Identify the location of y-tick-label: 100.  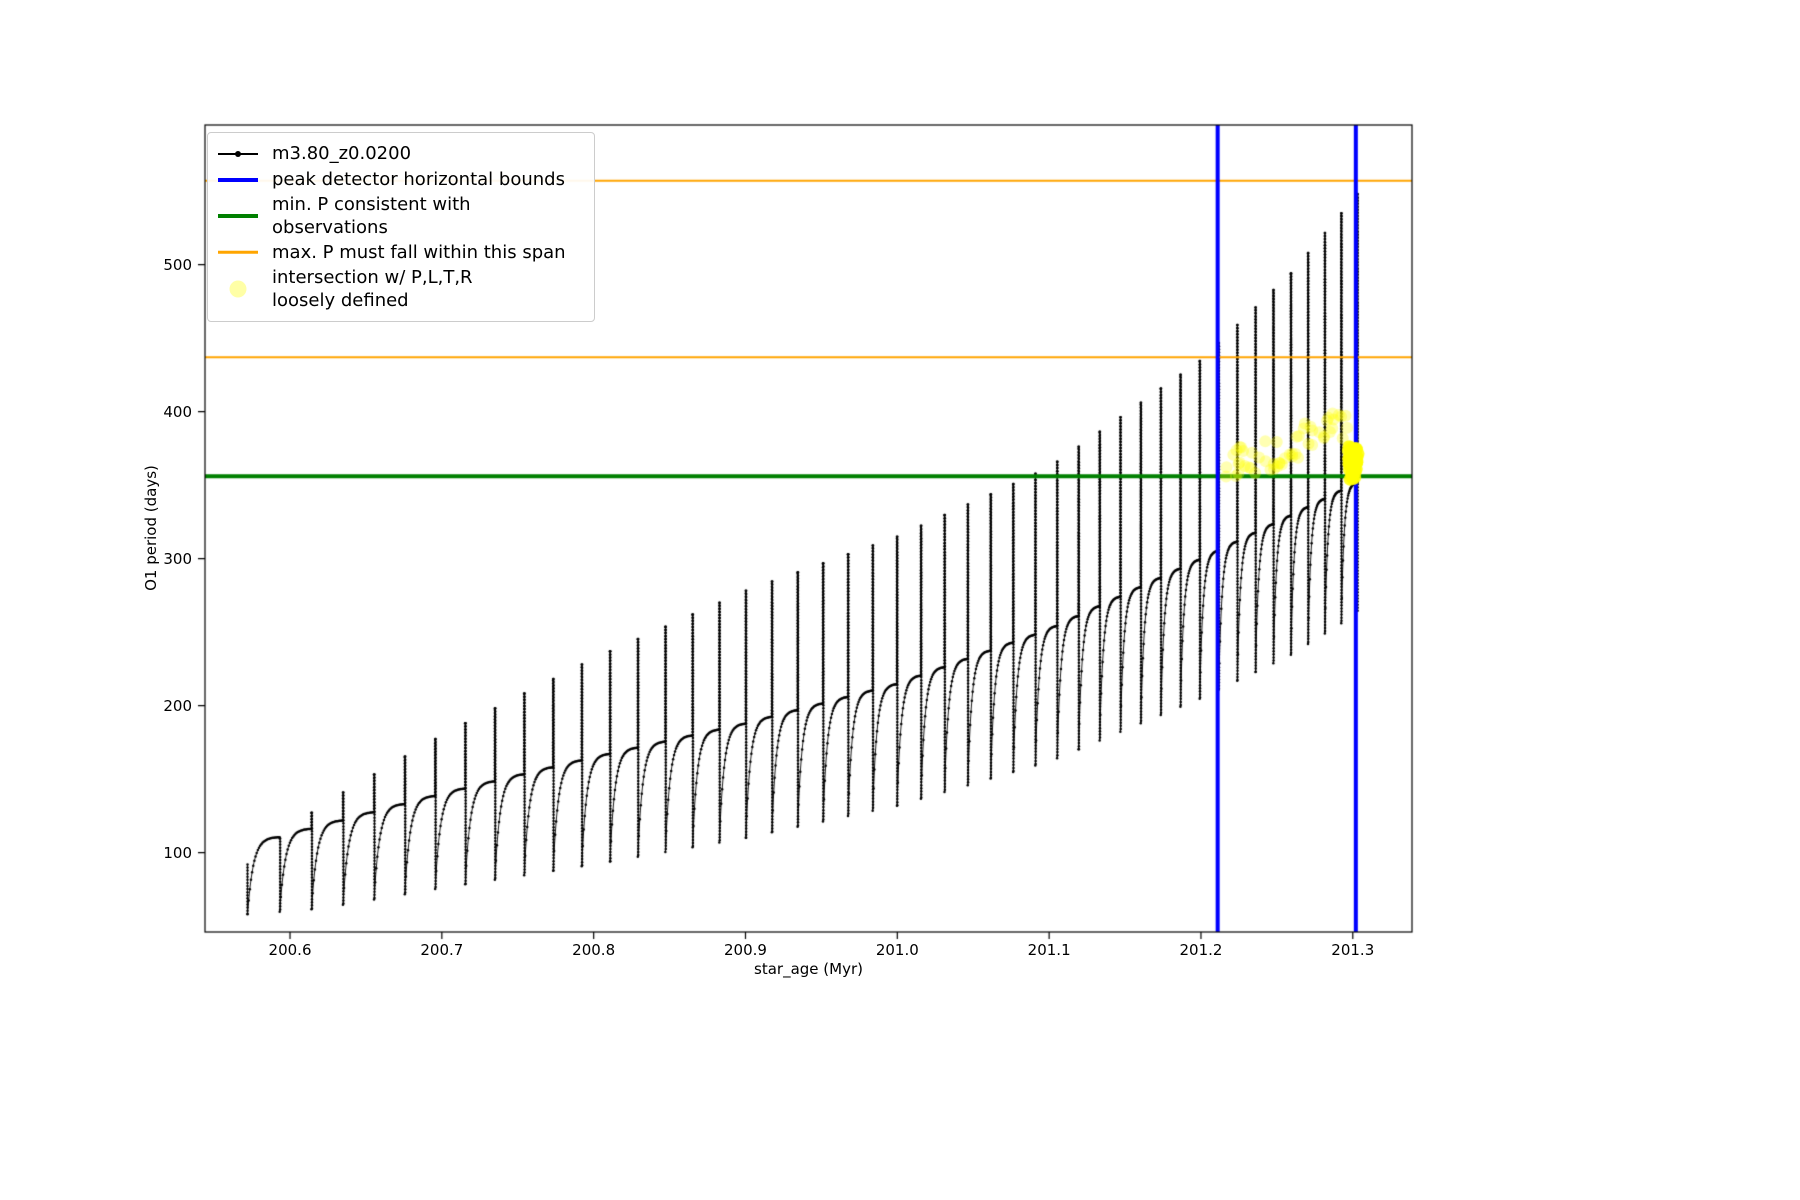
(177, 852).